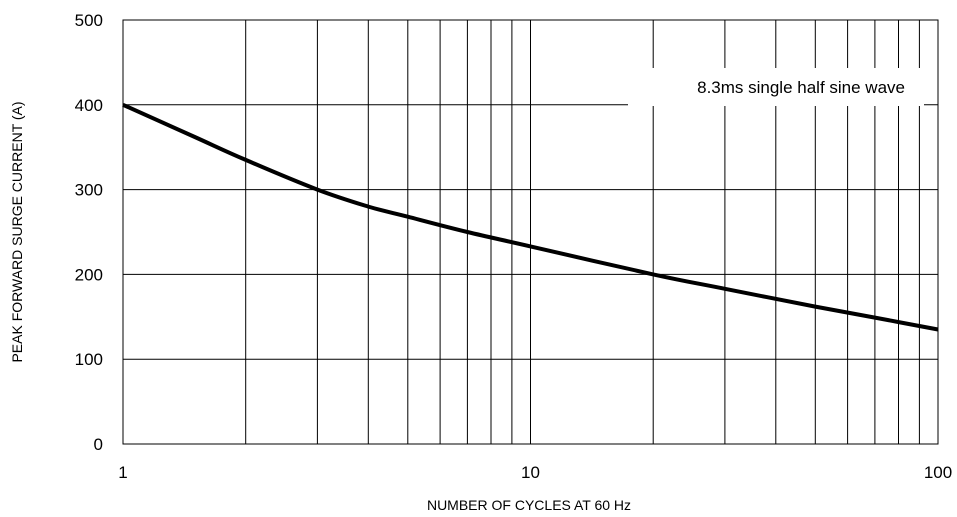  I want to click on y-tick-label: 200, so click(89, 274).